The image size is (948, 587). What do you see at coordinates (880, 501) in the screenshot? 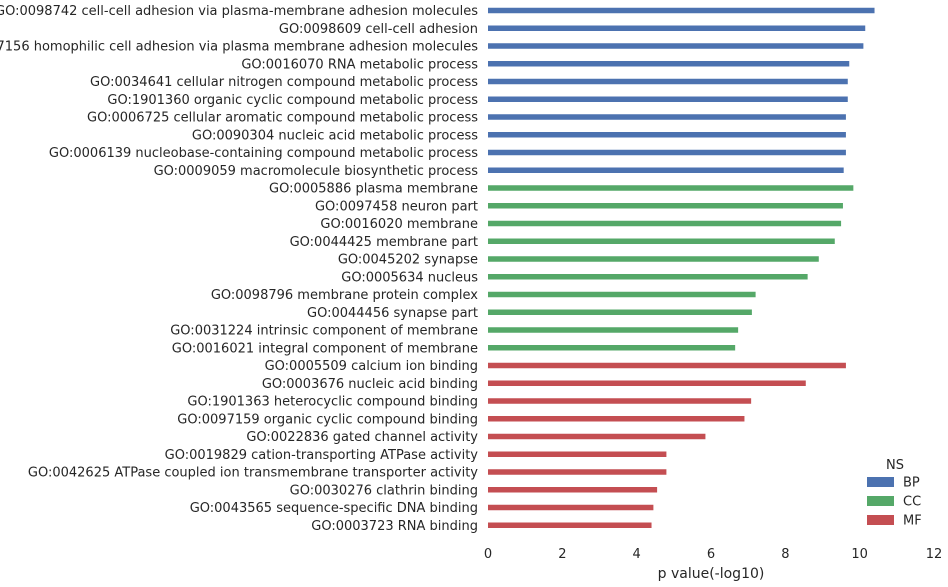
I see `legend-swatch-cc` at bounding box center [880, 501].